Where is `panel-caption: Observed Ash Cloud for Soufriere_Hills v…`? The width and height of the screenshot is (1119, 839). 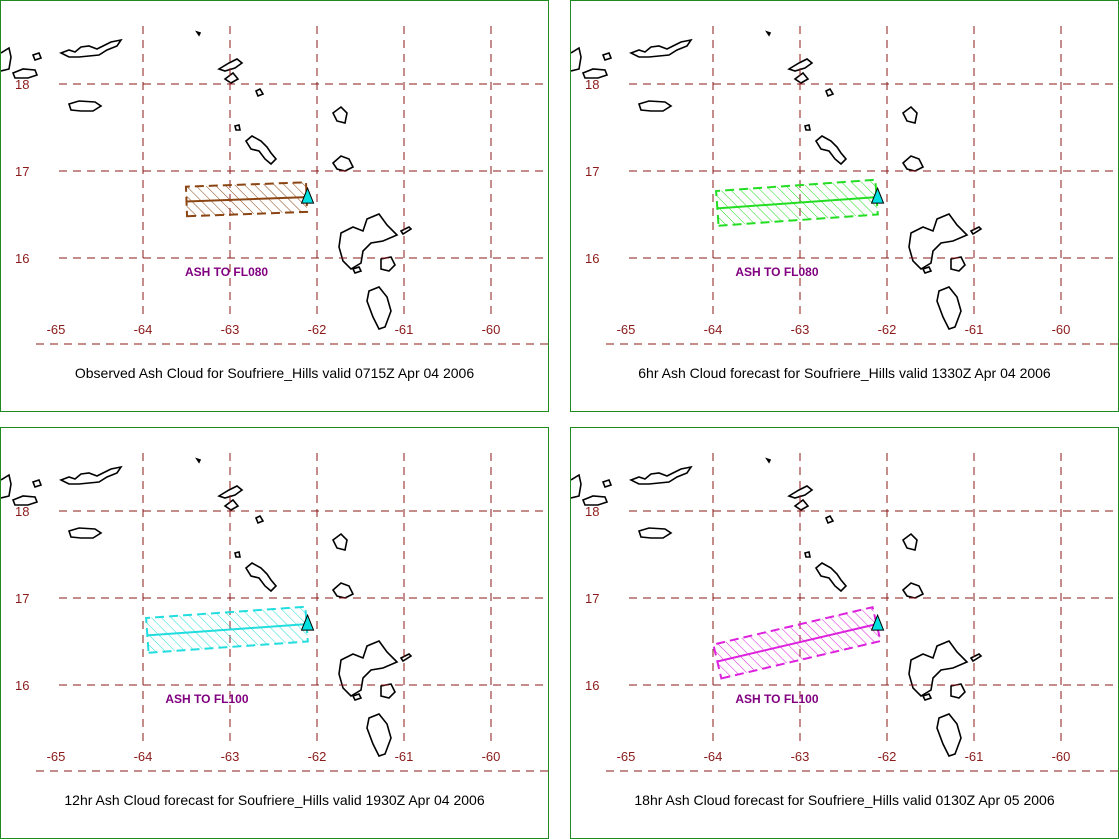
panel-caption: Observed Ash Cloud for Soufriere_Hills v… is located at coordinates (274, 373).